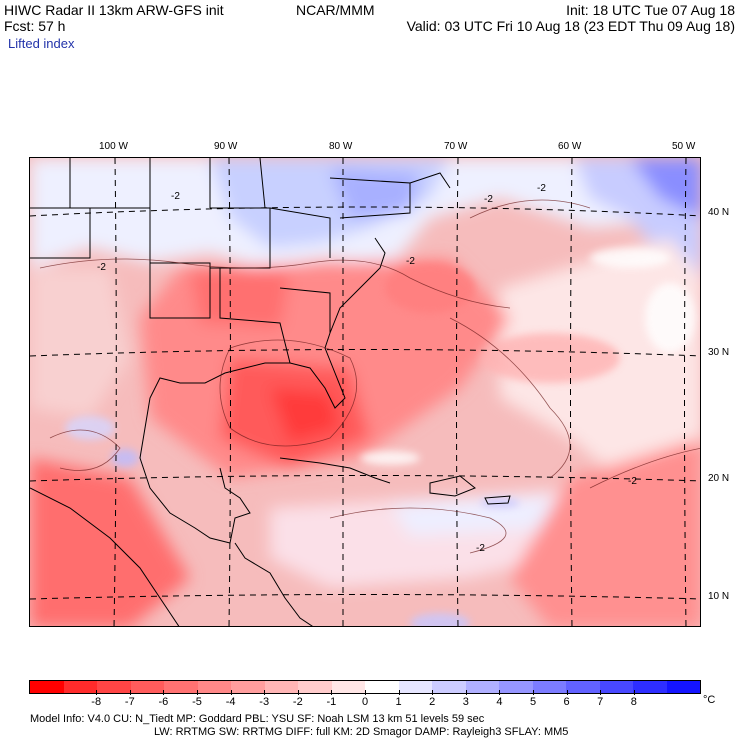 This screenshot has height=740, width=740. Describe the element at coordinates (398, 702) in the screenshot. I see `colorbar-tick-label: 1` at that location.